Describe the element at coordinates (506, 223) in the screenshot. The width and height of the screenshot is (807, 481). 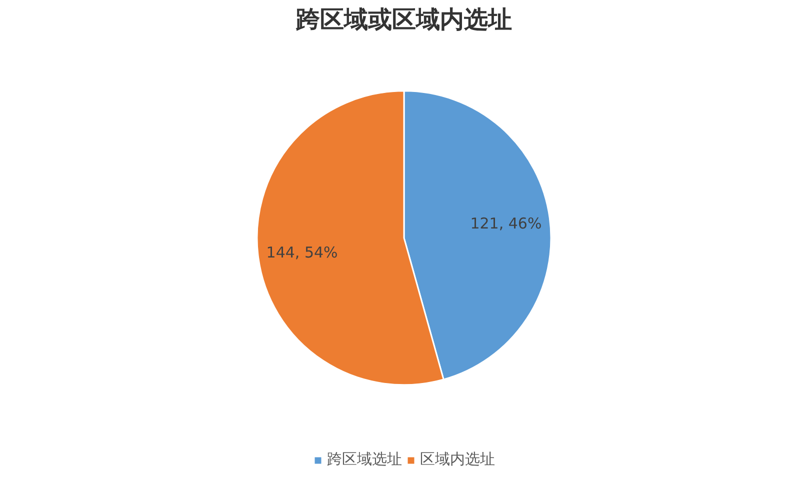
I see `data-label: 121, 46%` at that location.